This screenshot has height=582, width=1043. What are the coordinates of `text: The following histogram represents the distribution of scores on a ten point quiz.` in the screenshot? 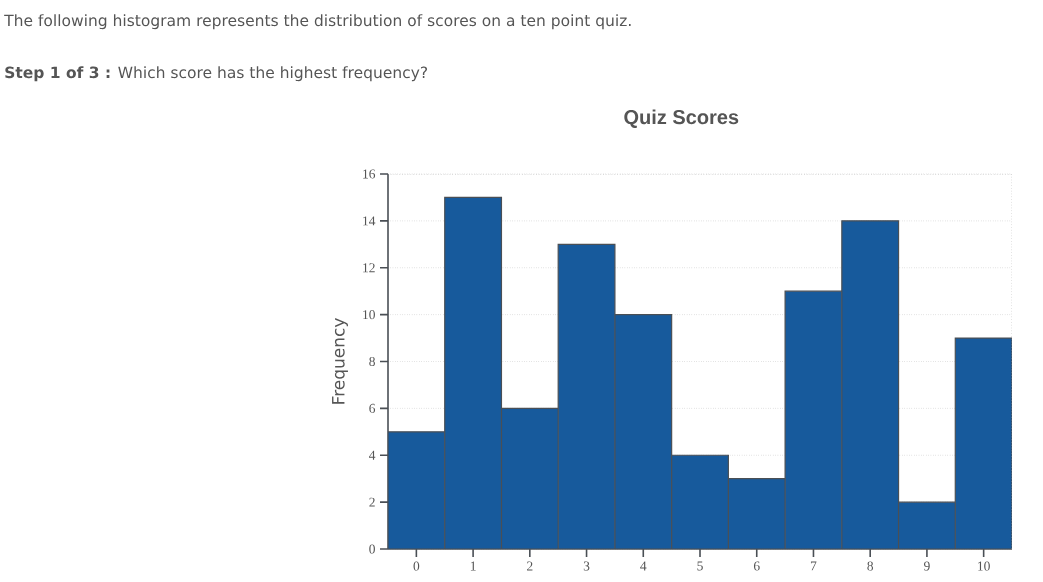 It's located at (317, 22).